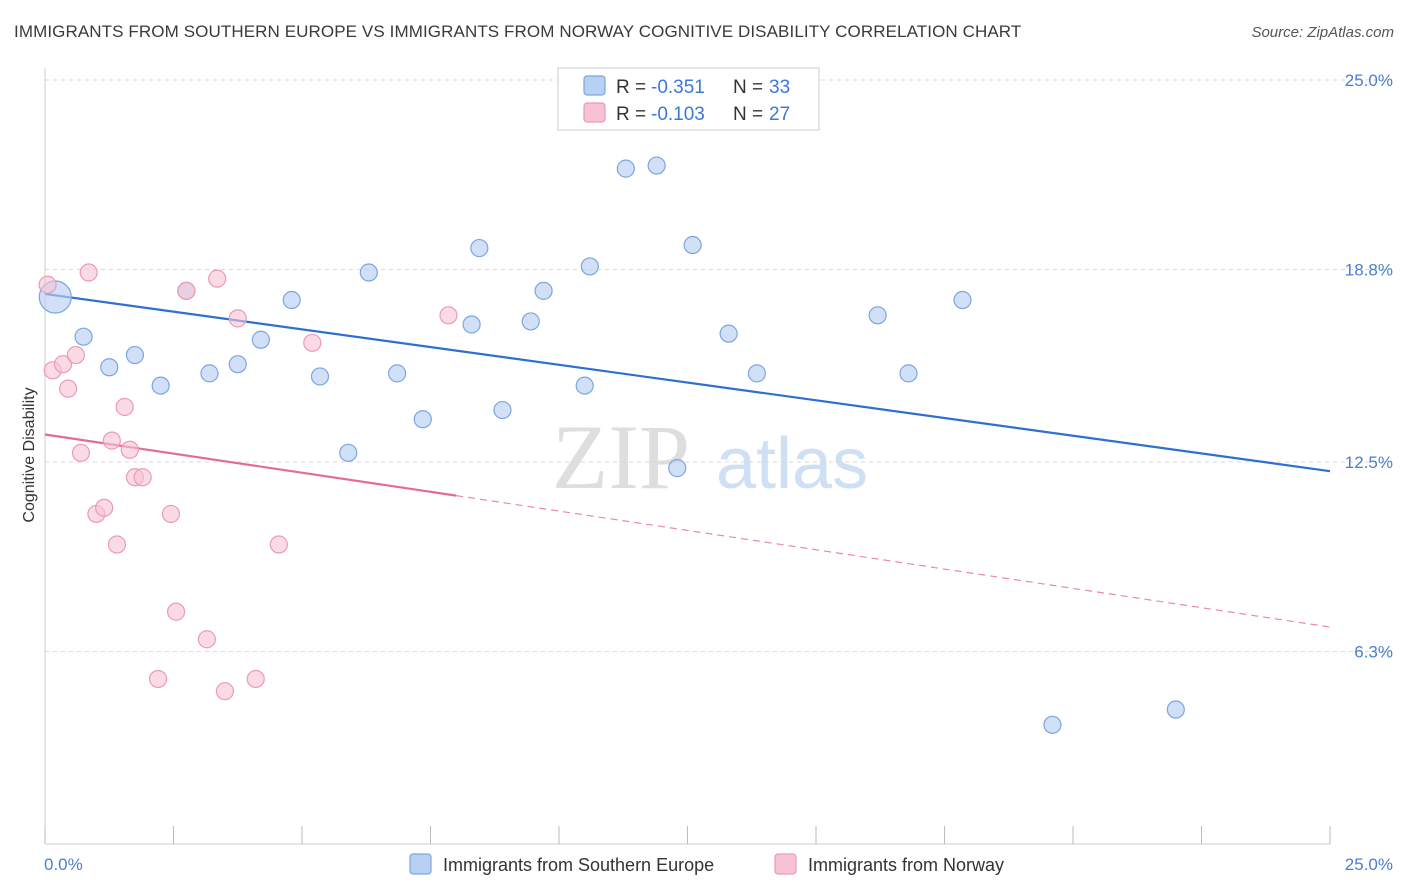  I want to click on legend-n-label-1: N =, so click(748, 87).